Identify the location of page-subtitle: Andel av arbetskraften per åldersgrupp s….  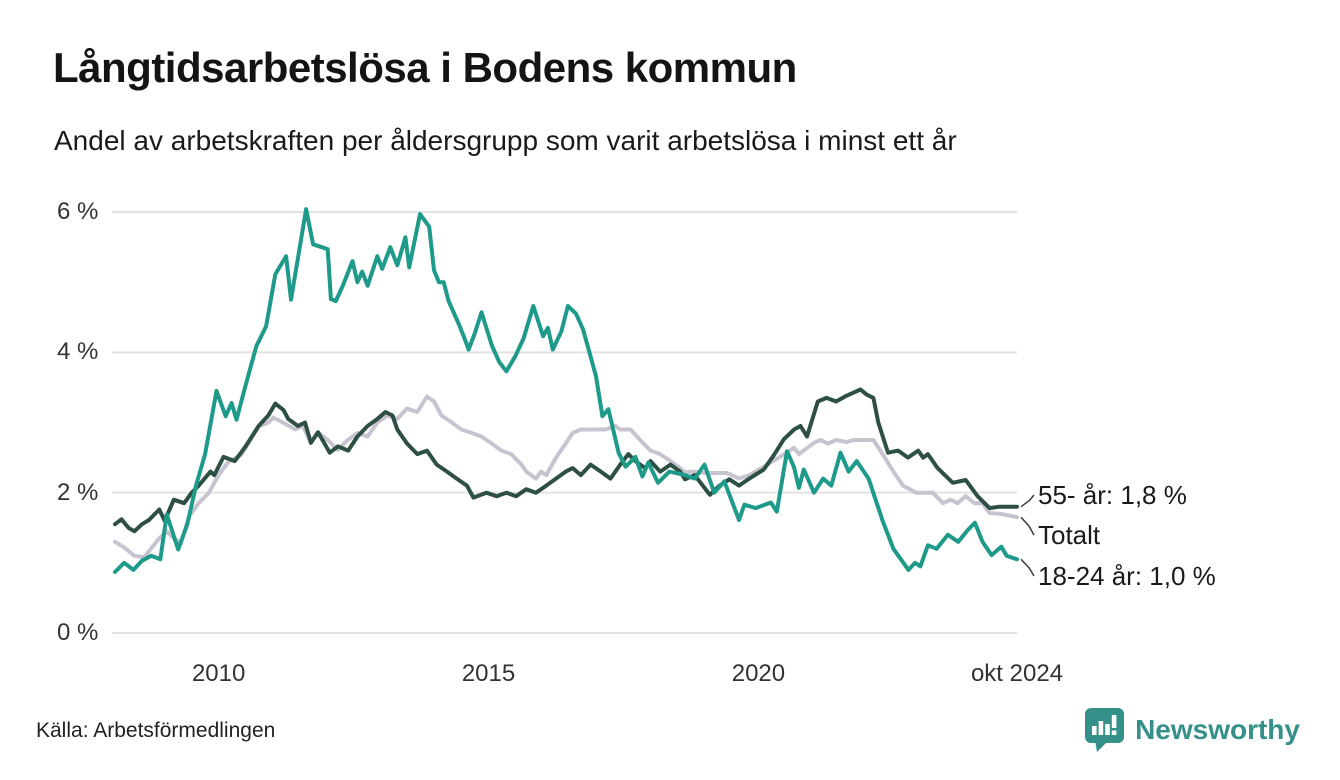
(505, 140).